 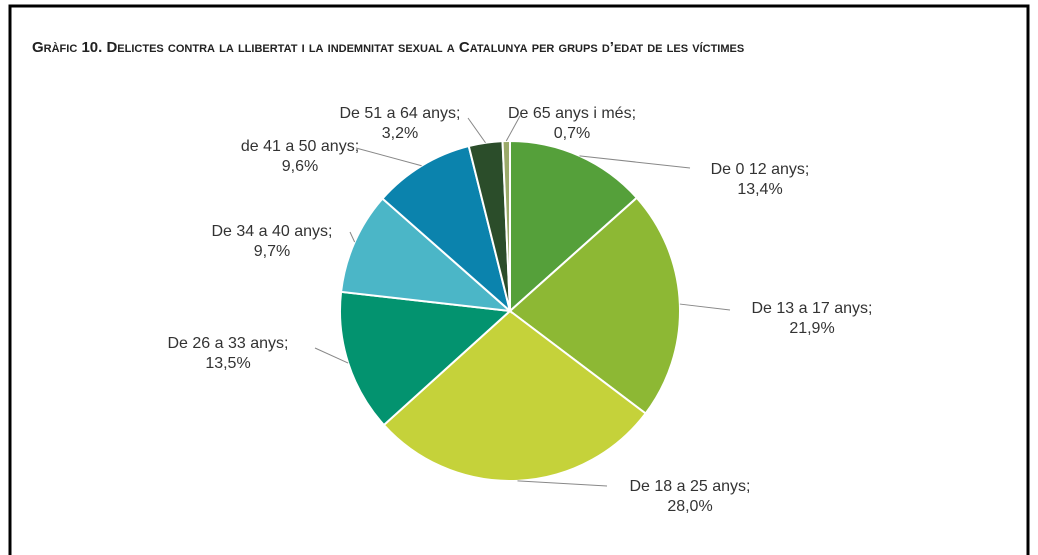 I want to click on label-name: De 26 a 33 anys, so click(x=226, y=343).